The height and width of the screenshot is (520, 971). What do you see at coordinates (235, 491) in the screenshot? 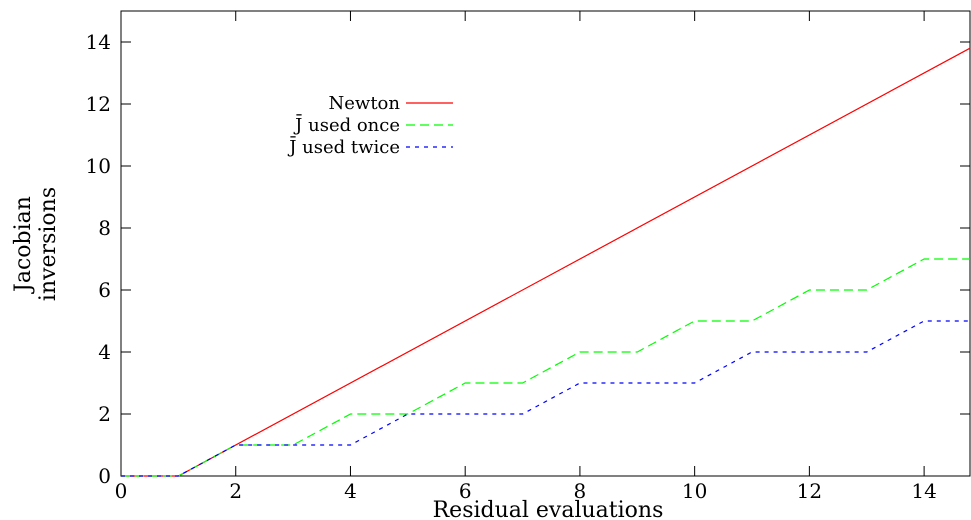
I see `x-tick-label: 2` at bounding box center [235, 491].